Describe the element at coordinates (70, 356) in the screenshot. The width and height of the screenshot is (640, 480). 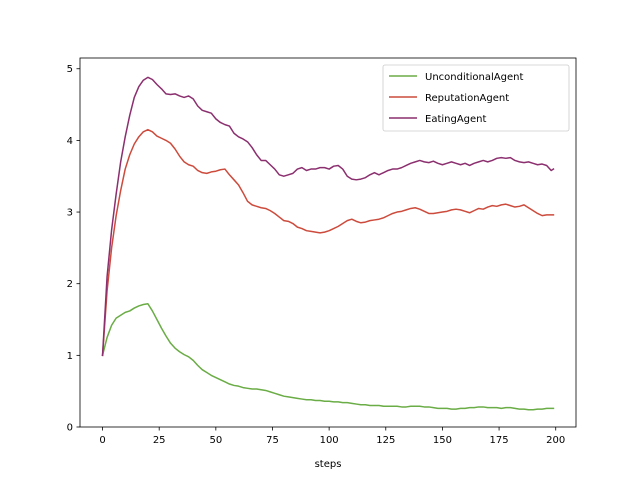
I see `y-tick-label-1: 1` at that location.